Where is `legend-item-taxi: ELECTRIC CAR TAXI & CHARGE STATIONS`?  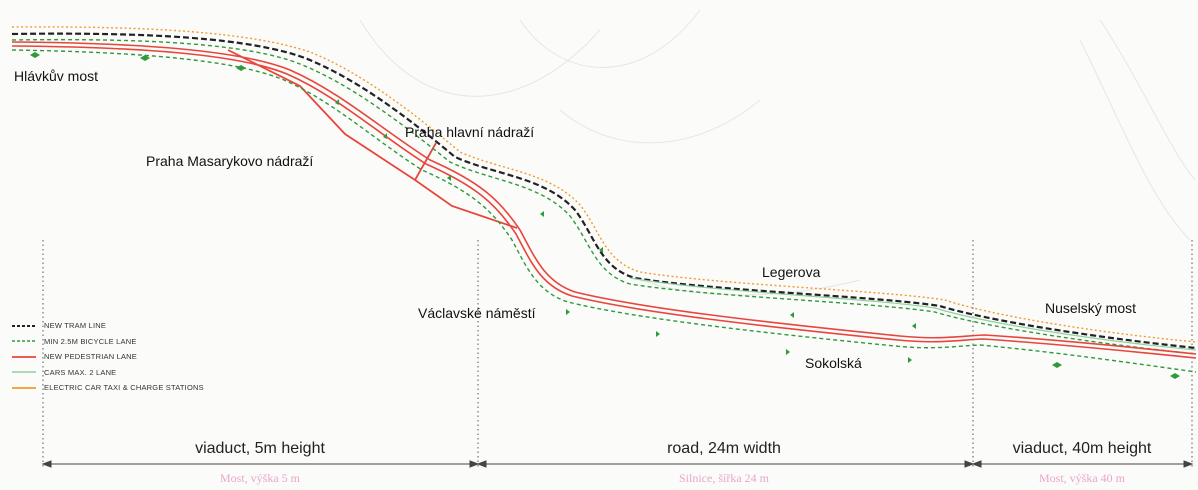
legend-item-taxi: ELECTRIC CAR TAXI & CHARGE STATIONS is located at coordinates (108, 388).